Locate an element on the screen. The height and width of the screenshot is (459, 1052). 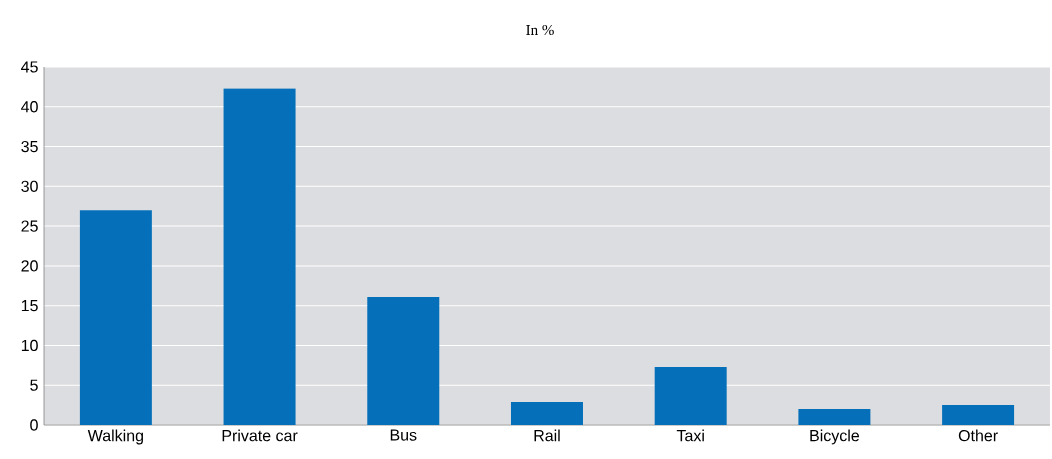
x-tick-label: Private car is located at coordinates (260, 435).